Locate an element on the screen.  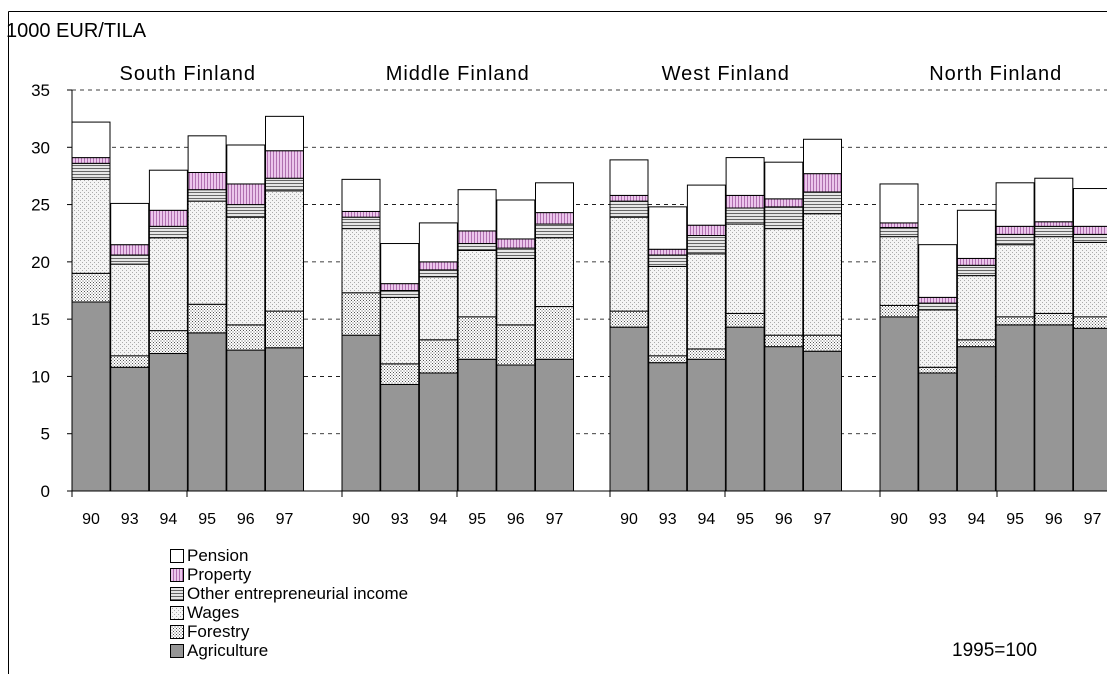
bar-north-finland-90-wages is located at coordinates (899, 271).